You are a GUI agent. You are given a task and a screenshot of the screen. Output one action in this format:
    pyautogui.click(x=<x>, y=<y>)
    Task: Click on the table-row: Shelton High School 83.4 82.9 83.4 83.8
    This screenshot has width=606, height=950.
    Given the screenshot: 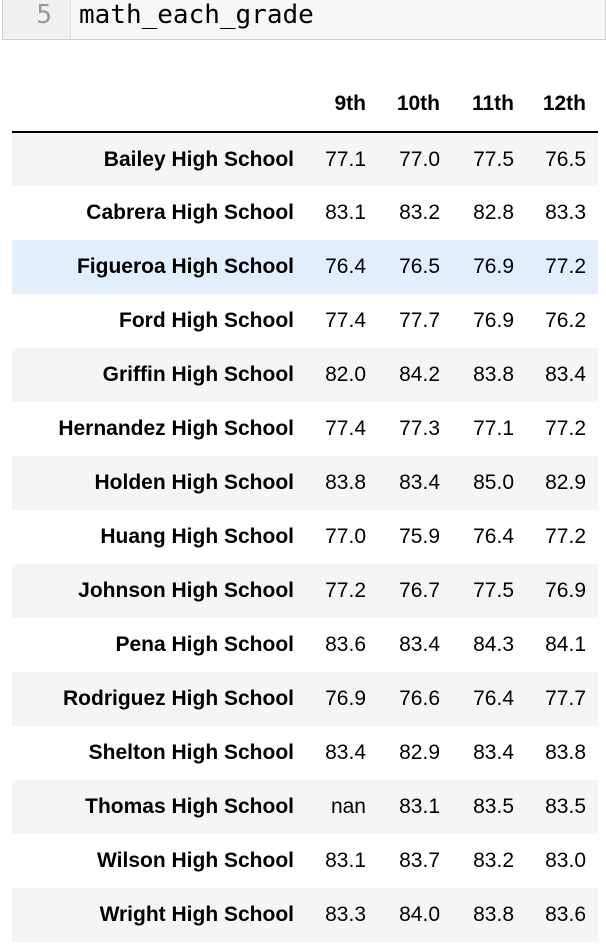 What is the action you would take?
    pyautogui.click(x=305, y=753)
    